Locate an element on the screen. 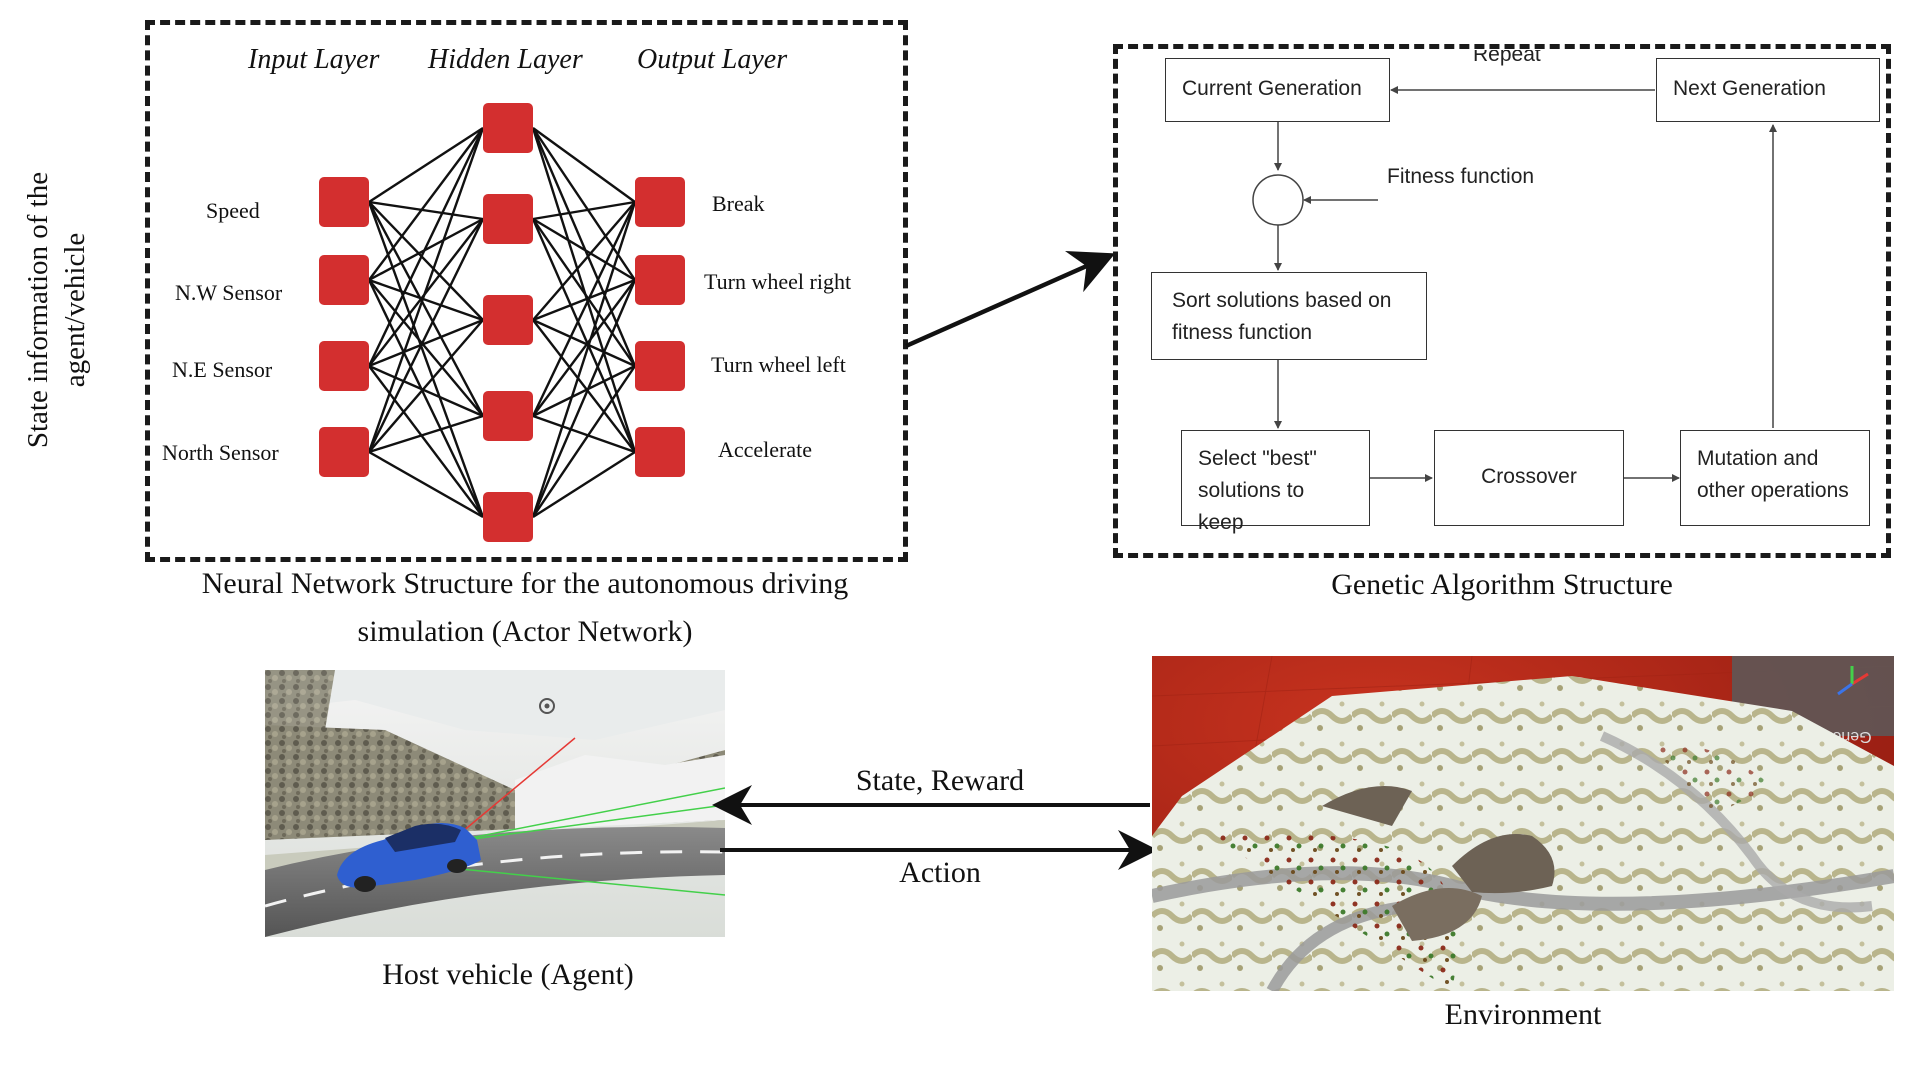  ga-crossover: Crossover is located at coordinates (1529, 478).